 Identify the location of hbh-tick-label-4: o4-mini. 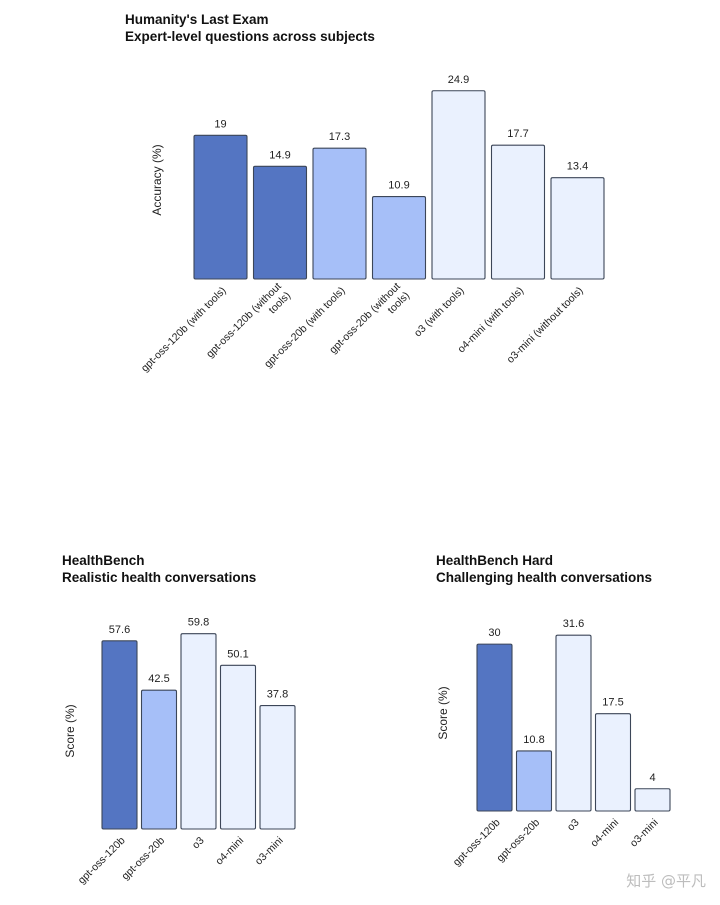
(604, 833).